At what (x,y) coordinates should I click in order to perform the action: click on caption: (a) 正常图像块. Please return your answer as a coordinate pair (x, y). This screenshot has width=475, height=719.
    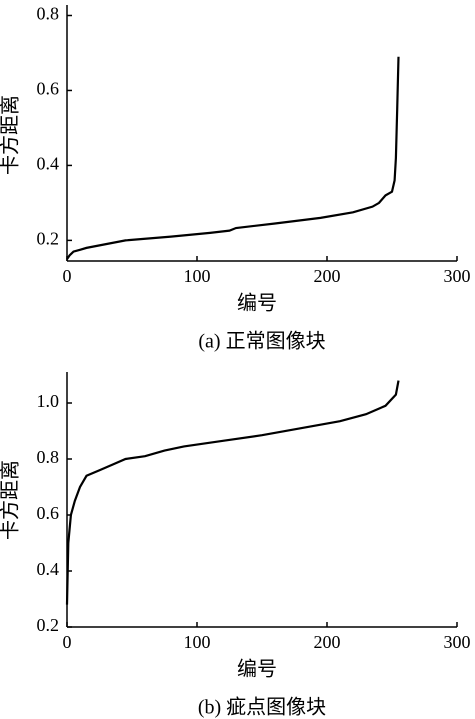
    Looking at the image, I should click on (261, 341).